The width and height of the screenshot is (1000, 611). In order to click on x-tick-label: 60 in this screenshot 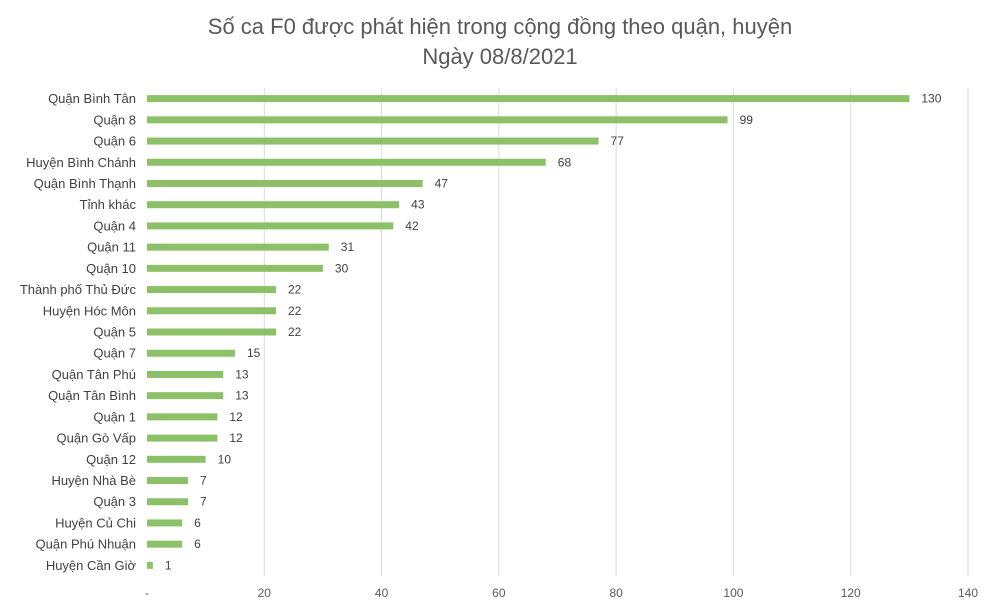, I will do `click(499, 593)`.